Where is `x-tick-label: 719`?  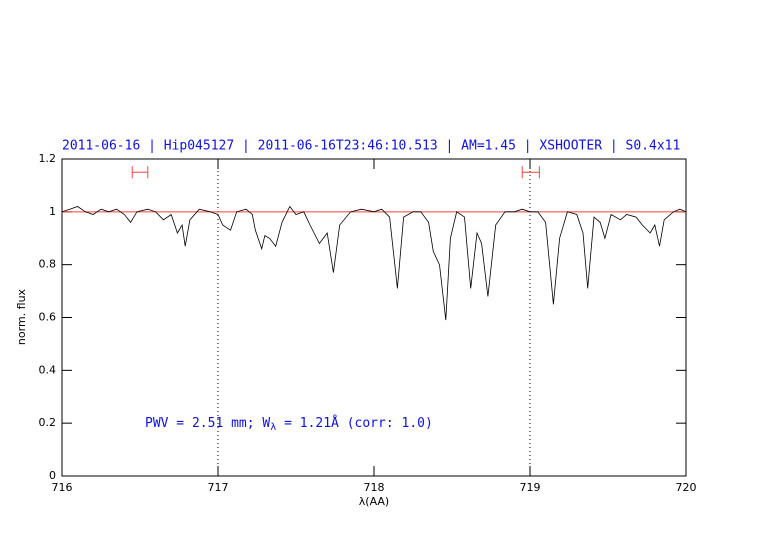
x-tick-label: 719 is located at coordinates (530, 487).